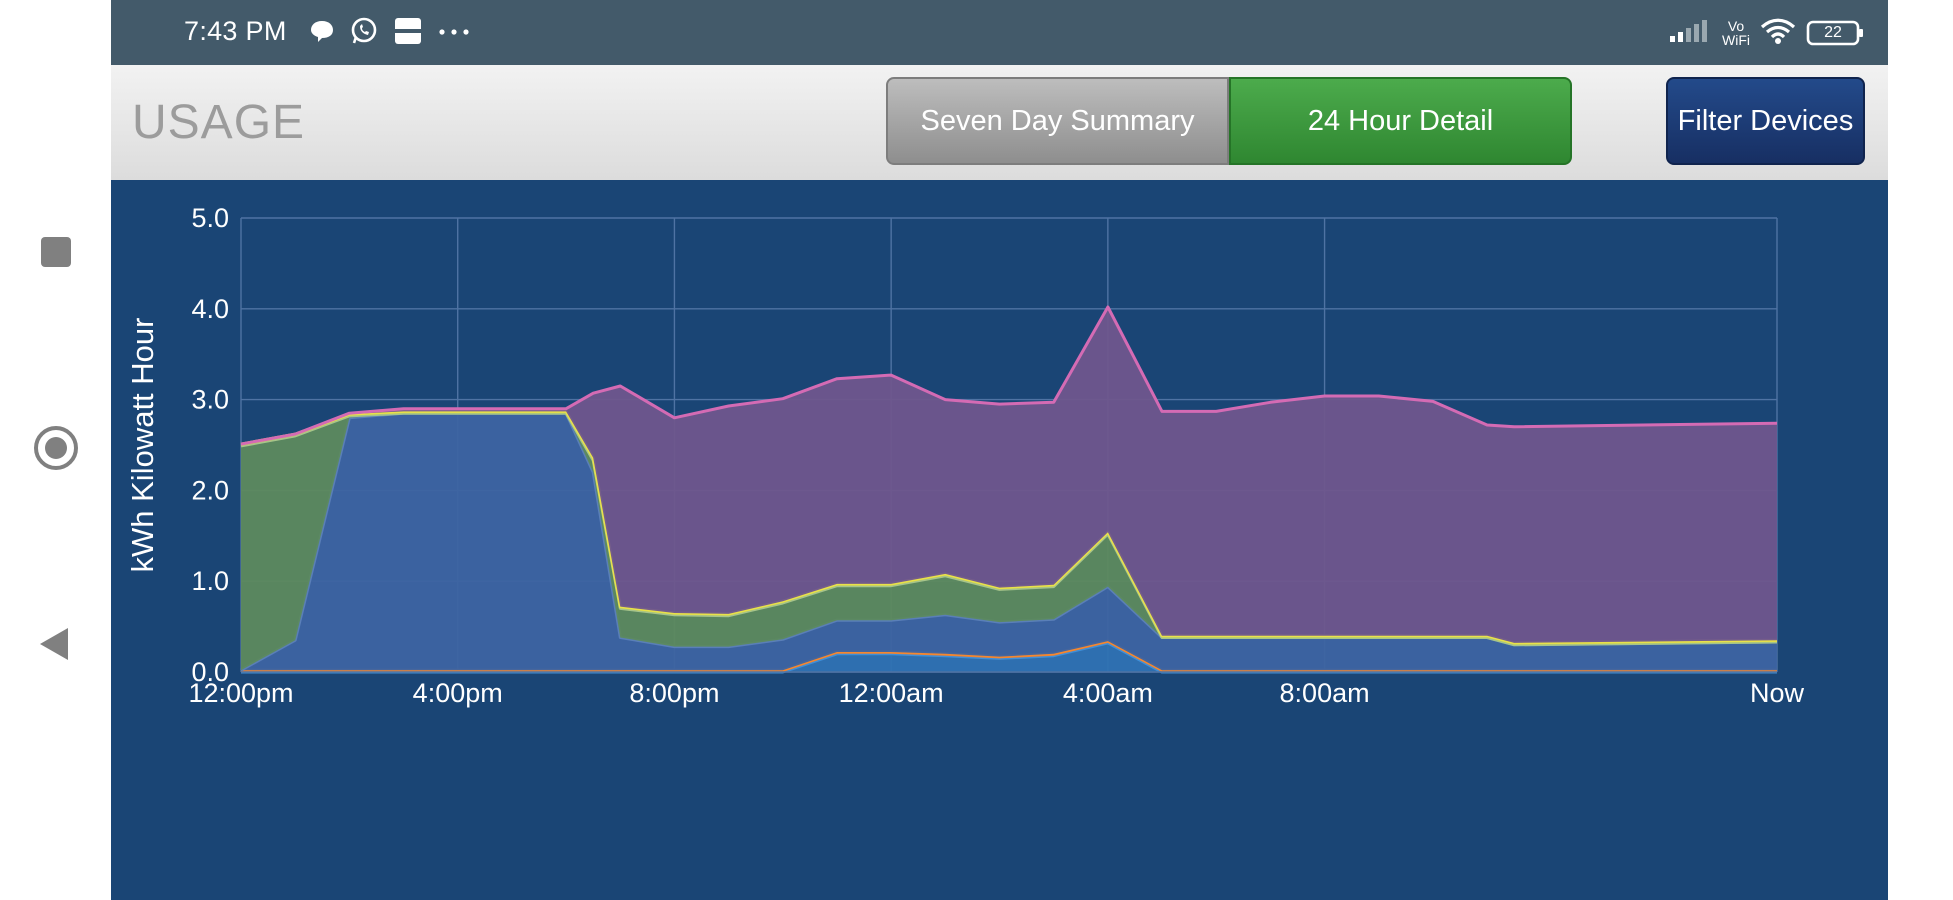 Image resolution: width=1953 pixels, height=900 pixels. I want to click on circle-icon, so click(56, 450).